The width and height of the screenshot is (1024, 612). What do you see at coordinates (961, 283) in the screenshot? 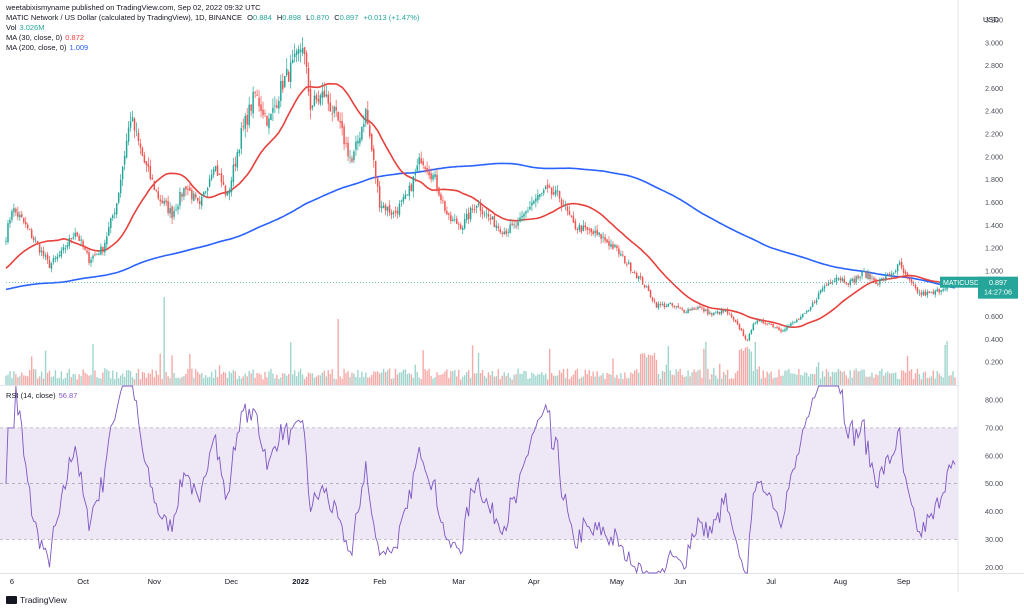
I see `symbol-badge-text: MATICUSD` at bounding box center [961, 283].